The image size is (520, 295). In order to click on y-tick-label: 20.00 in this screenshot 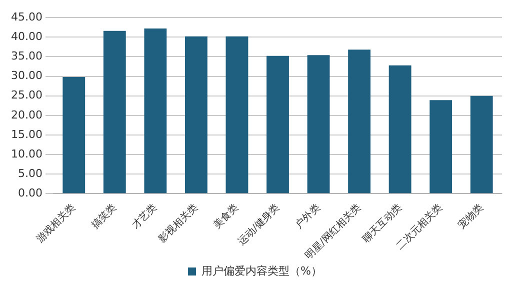, I will do `click(26, 115)`.